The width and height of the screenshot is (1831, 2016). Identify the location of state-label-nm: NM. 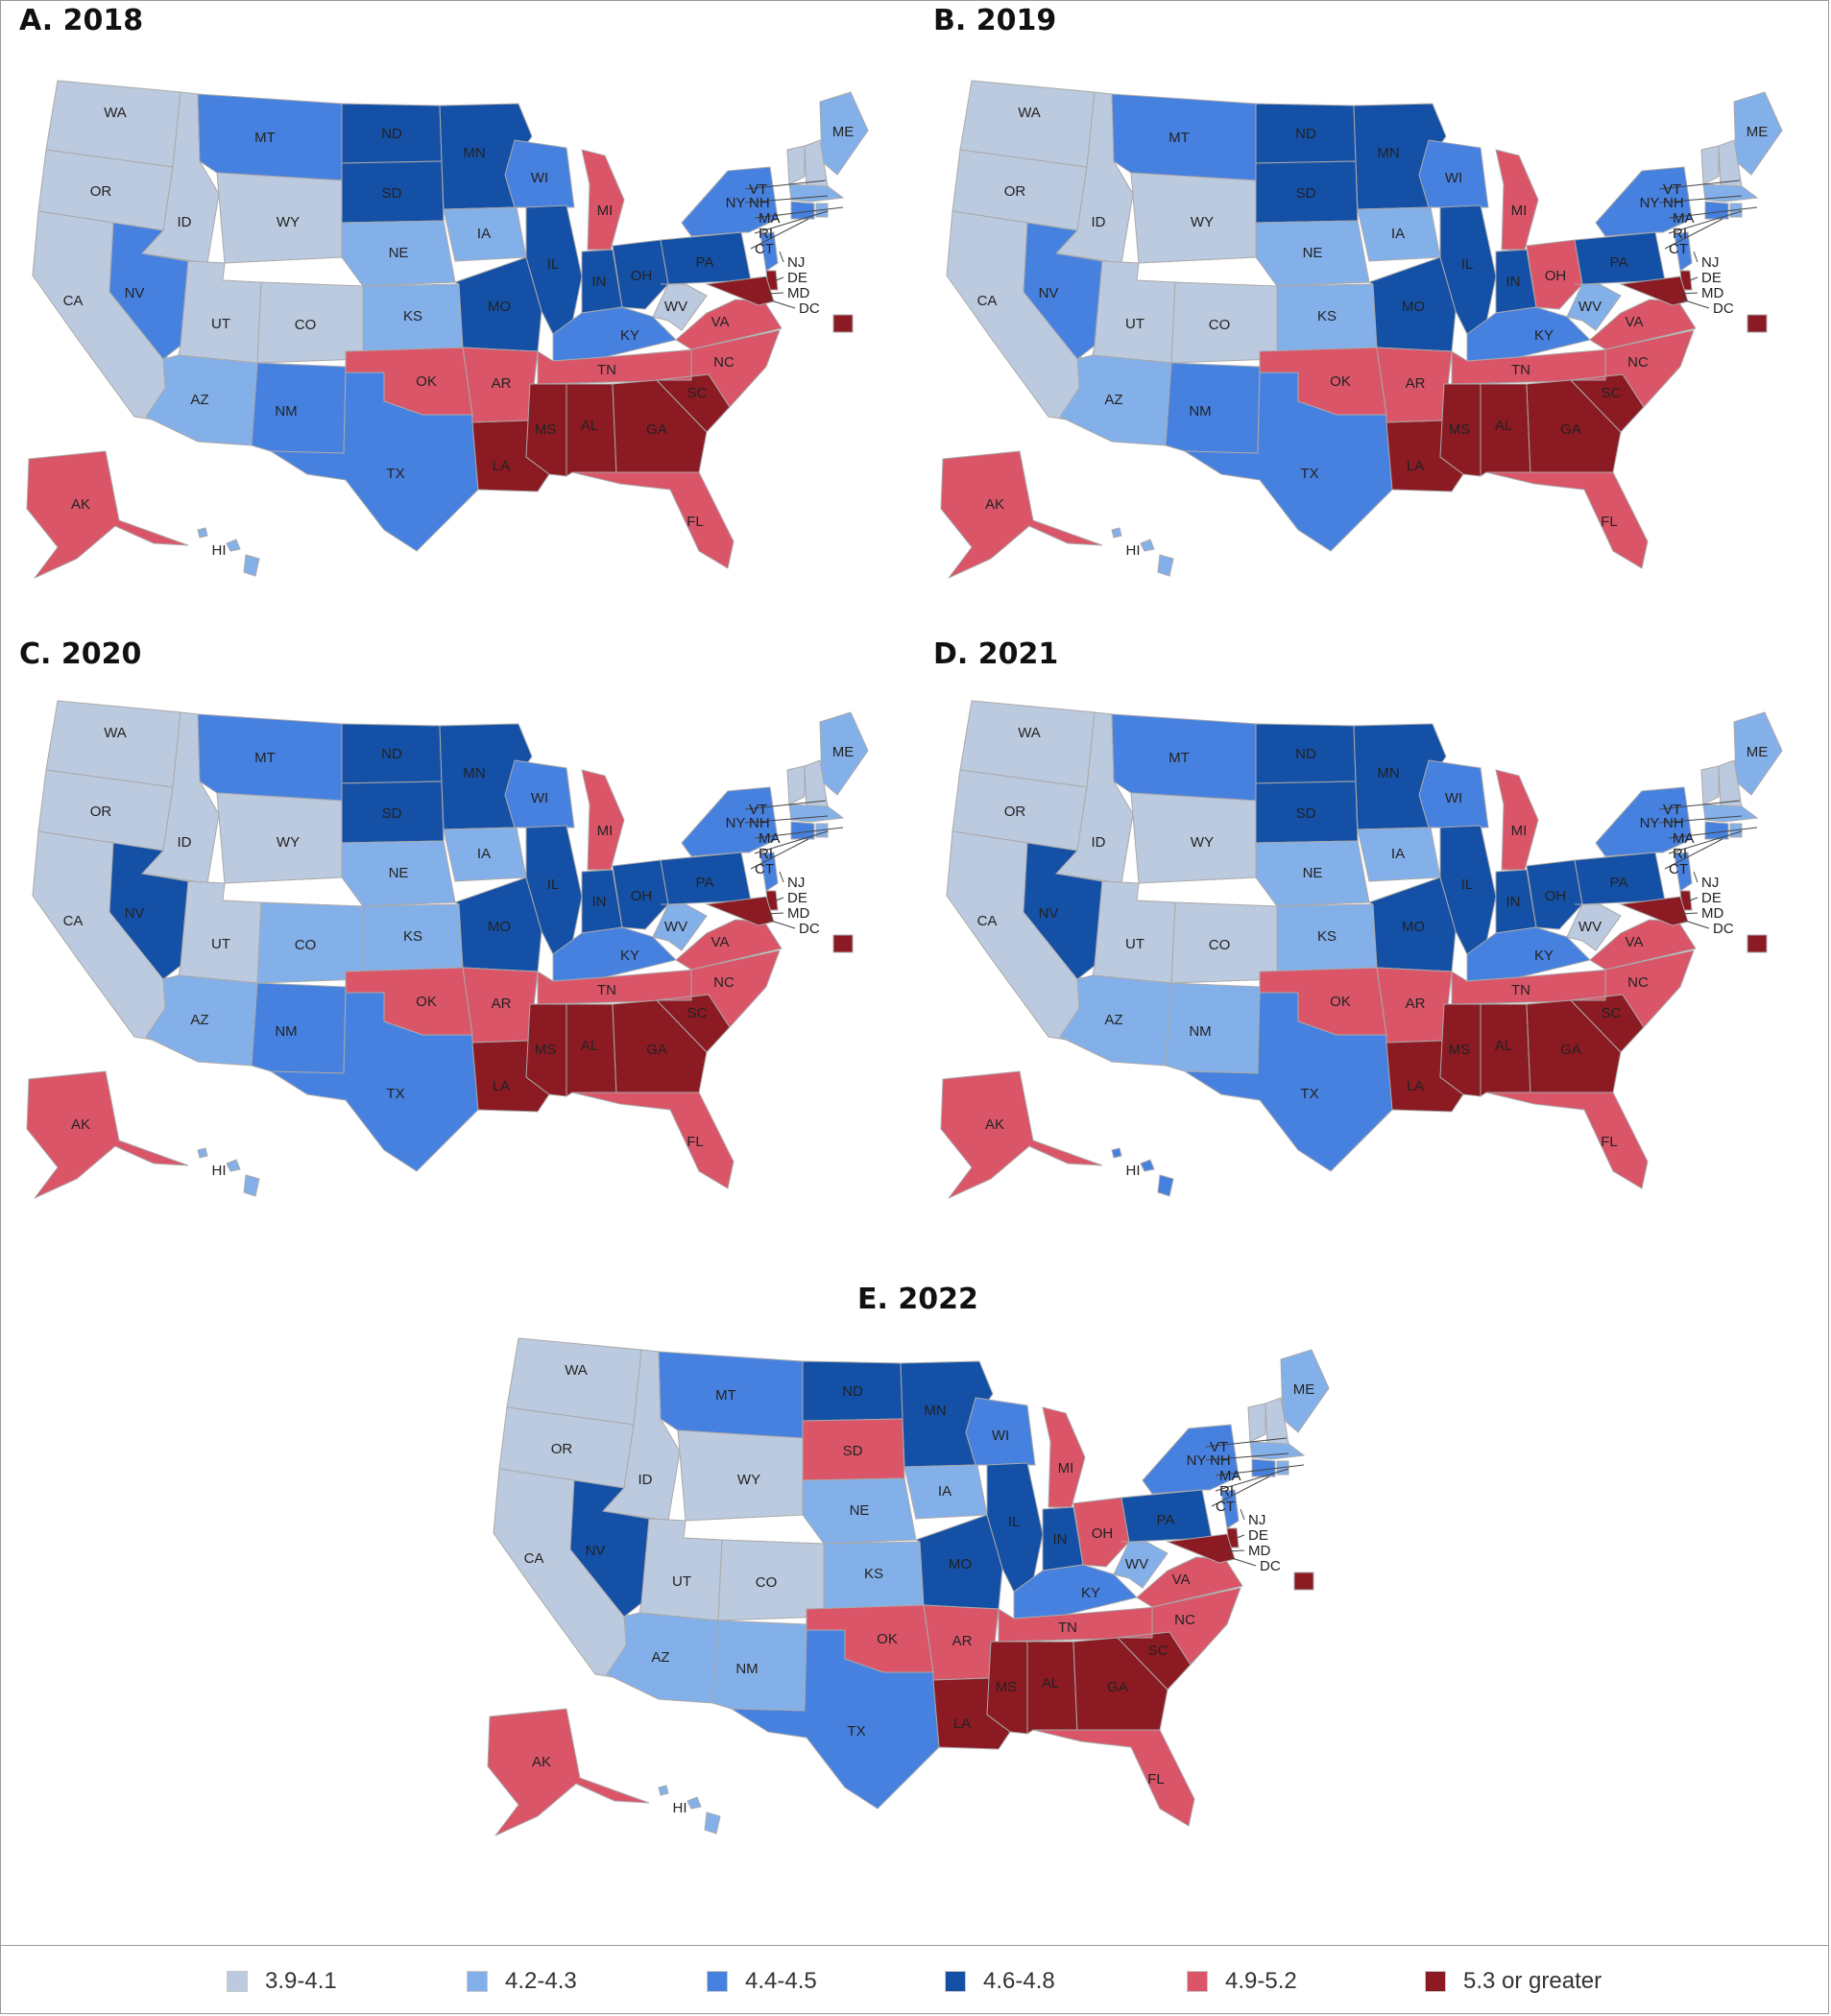
(747, 1669).